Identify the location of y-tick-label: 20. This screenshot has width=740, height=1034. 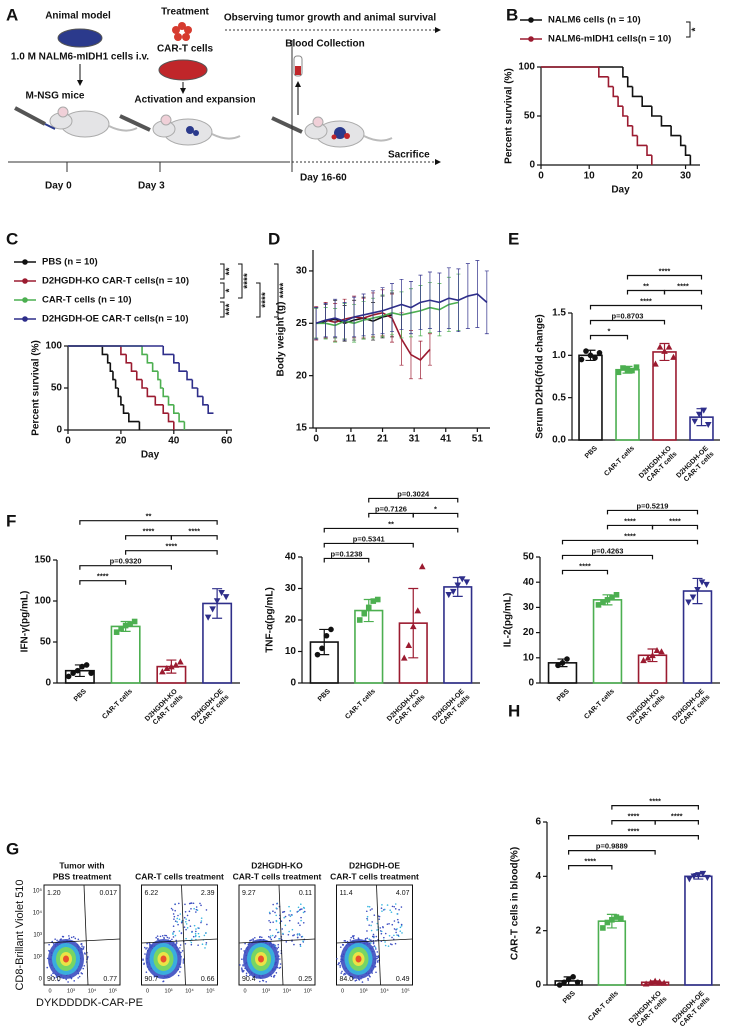
(291, 620).